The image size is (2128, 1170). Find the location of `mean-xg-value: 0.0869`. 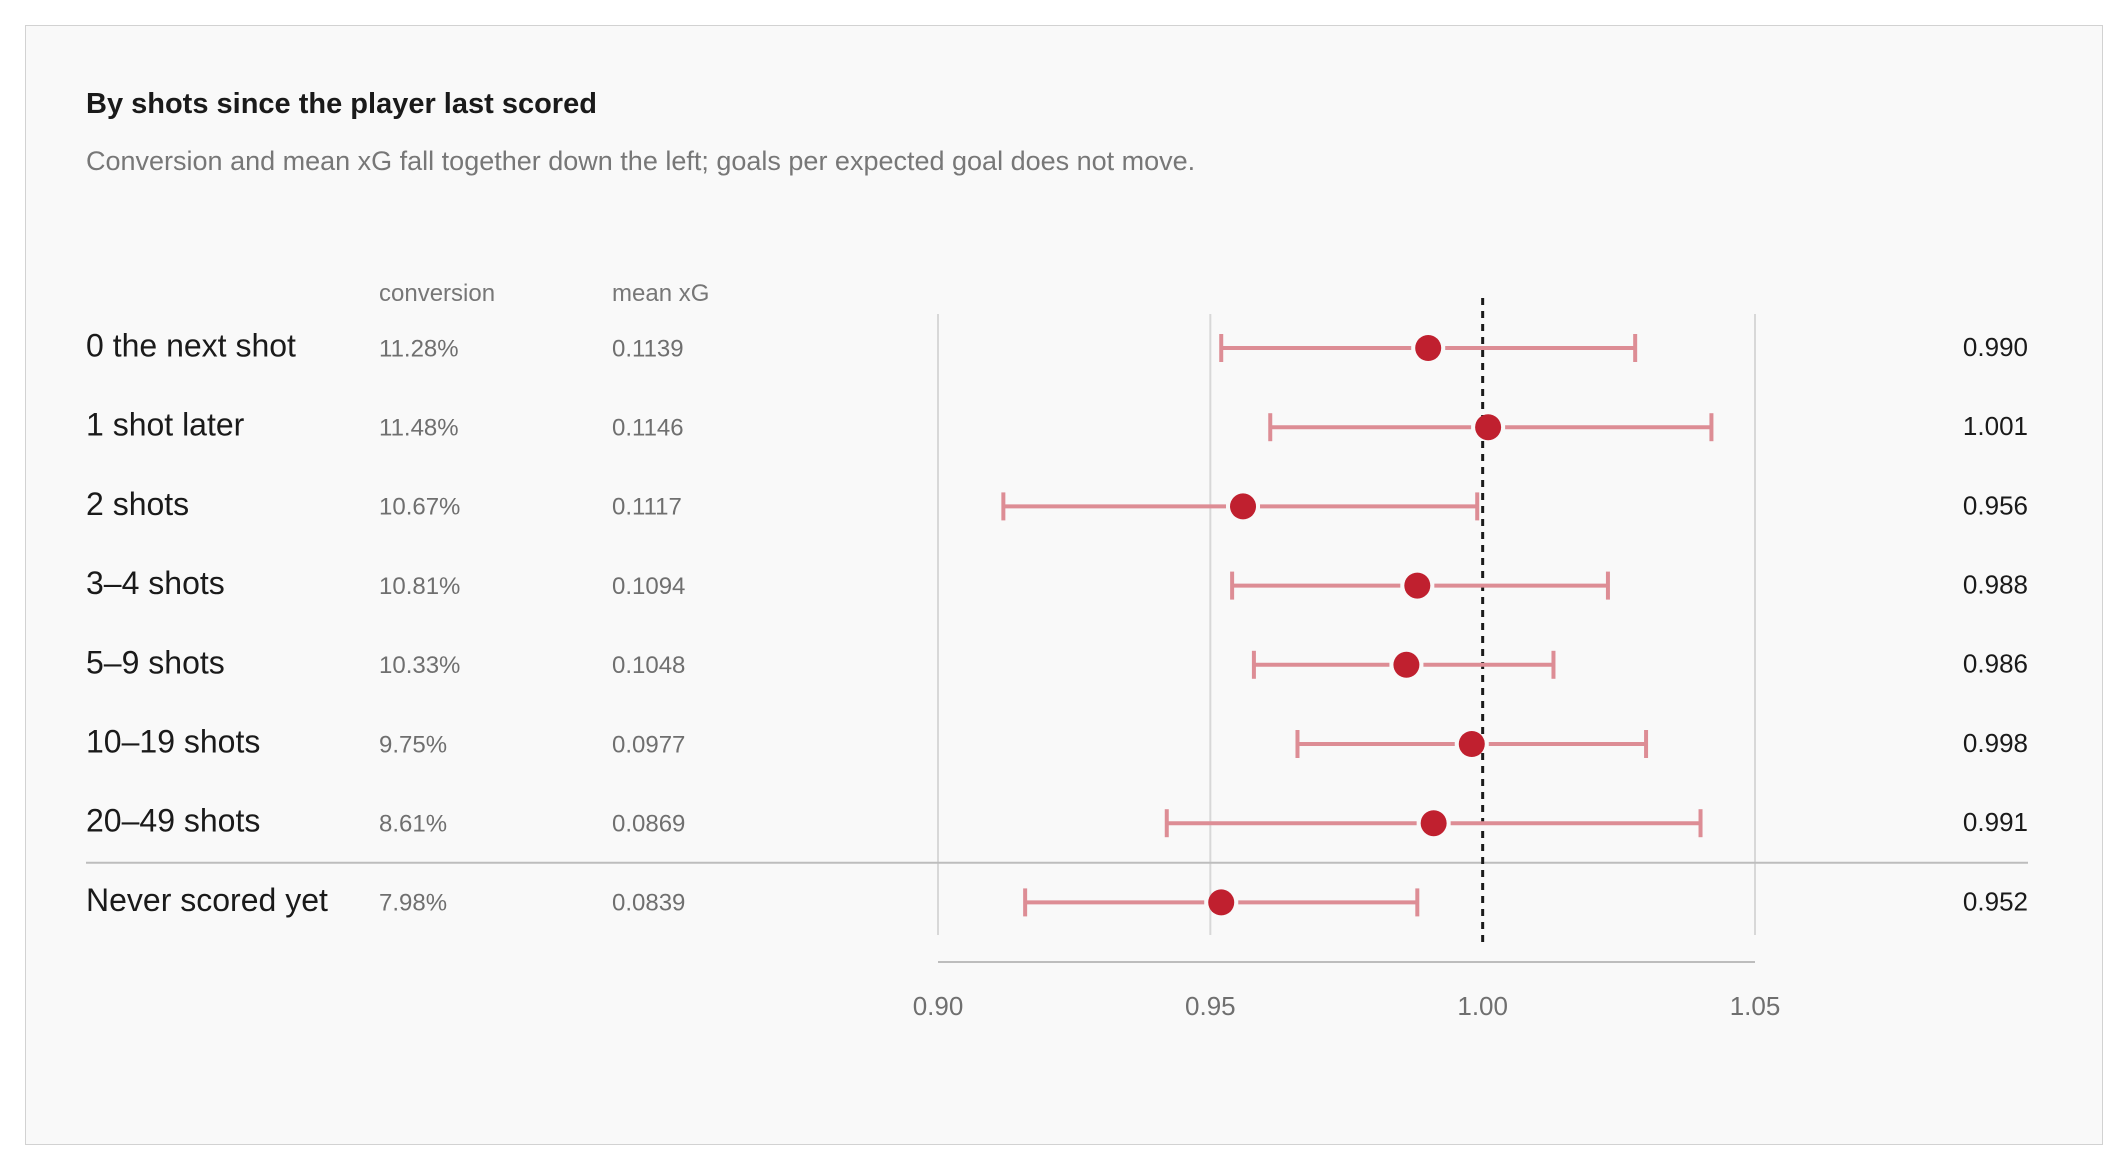

mean-xg-value: 0.0869 is located at coordinates (648, 824).